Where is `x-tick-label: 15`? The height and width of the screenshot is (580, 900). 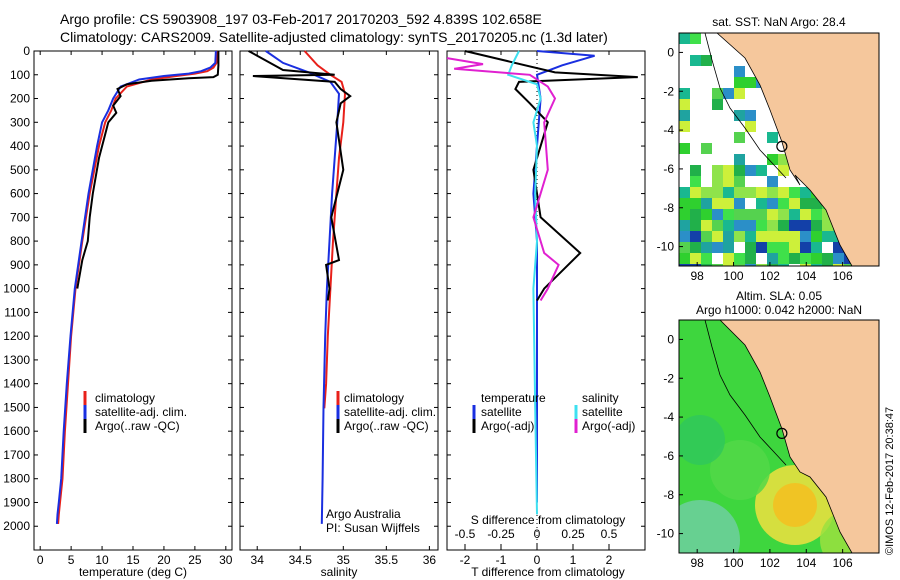 x-tick-label: 15 is located at coordinates (133, 560).